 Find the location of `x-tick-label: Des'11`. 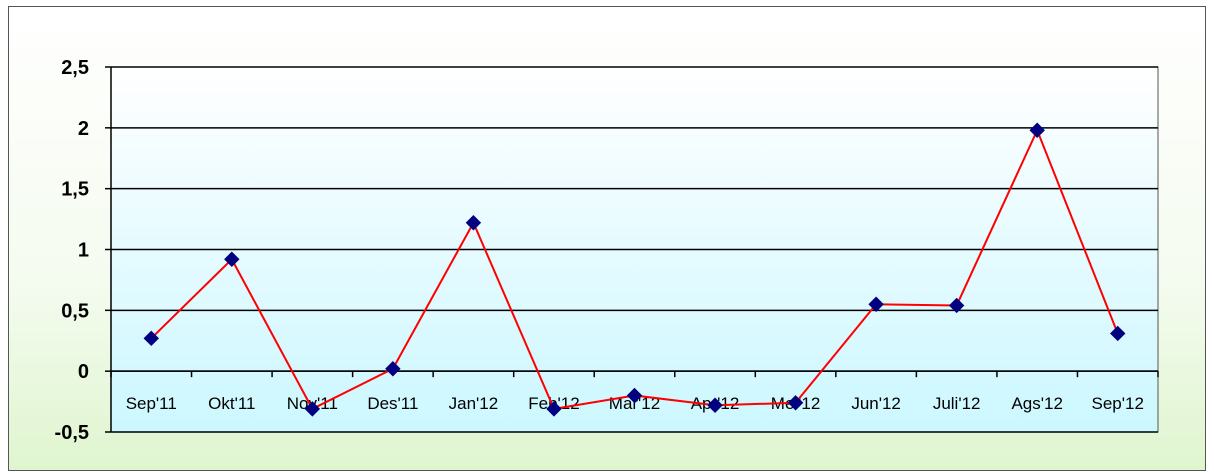

x-tick-label: Des'11 is located at coordinates (392, 403).